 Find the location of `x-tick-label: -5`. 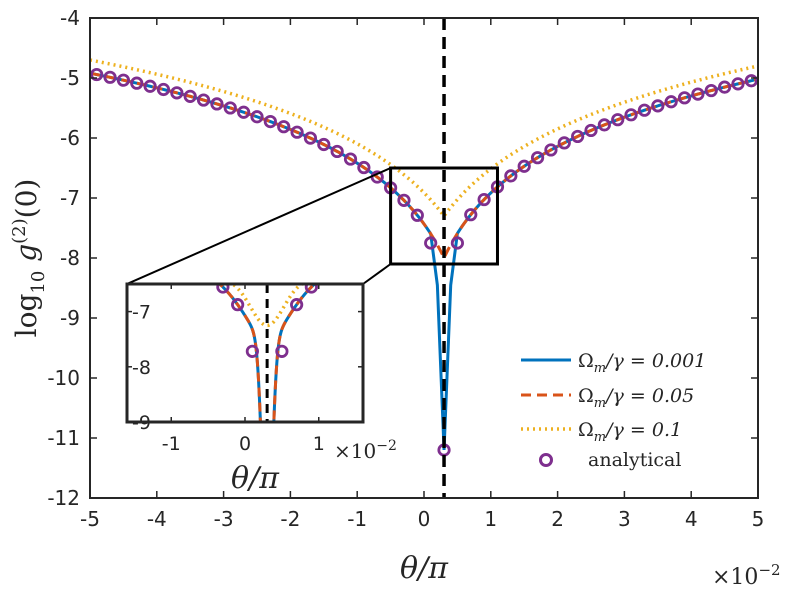

x-tick-label: -5 is located at coordinates (90, 519).